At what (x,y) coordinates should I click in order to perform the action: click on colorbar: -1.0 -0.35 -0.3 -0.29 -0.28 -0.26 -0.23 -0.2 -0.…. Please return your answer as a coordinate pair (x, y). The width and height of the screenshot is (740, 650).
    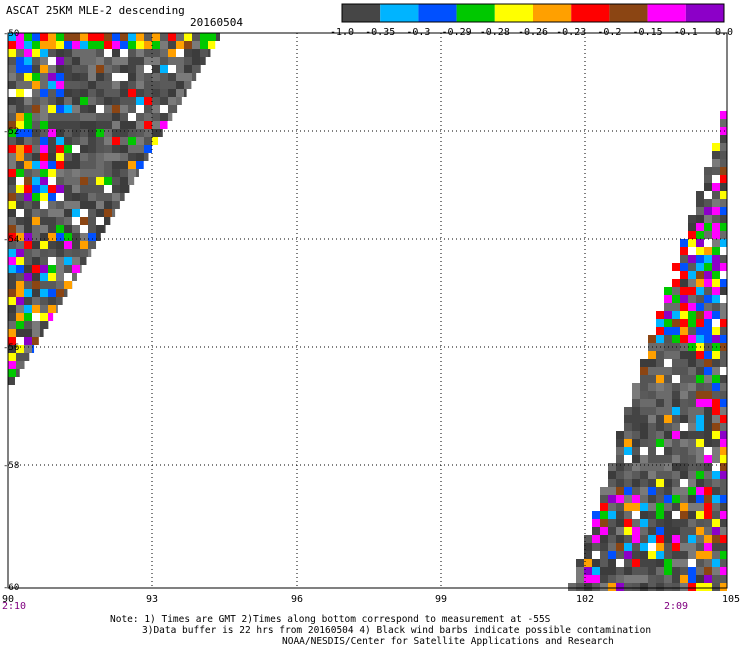
    Looking at the image, I should click on (531, 20).